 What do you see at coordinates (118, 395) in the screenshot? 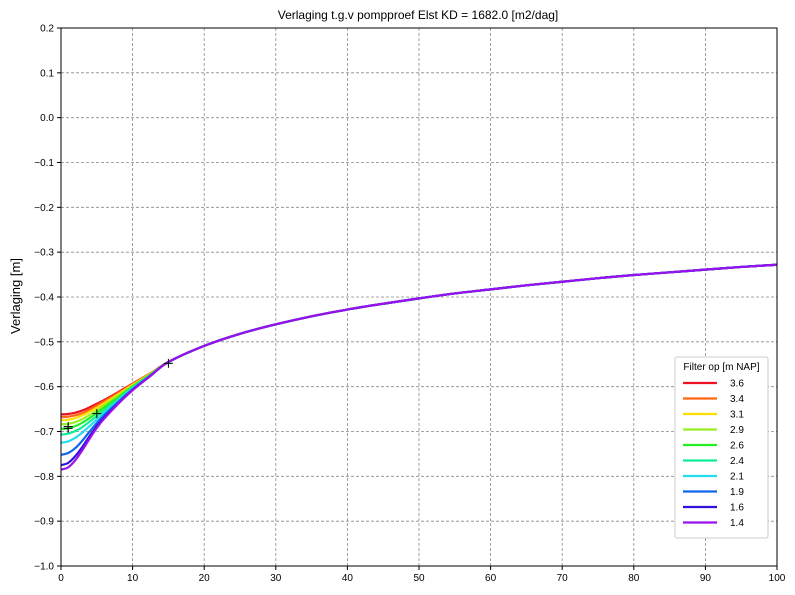
I see `observation-markers` at bounding box center [118, 395].